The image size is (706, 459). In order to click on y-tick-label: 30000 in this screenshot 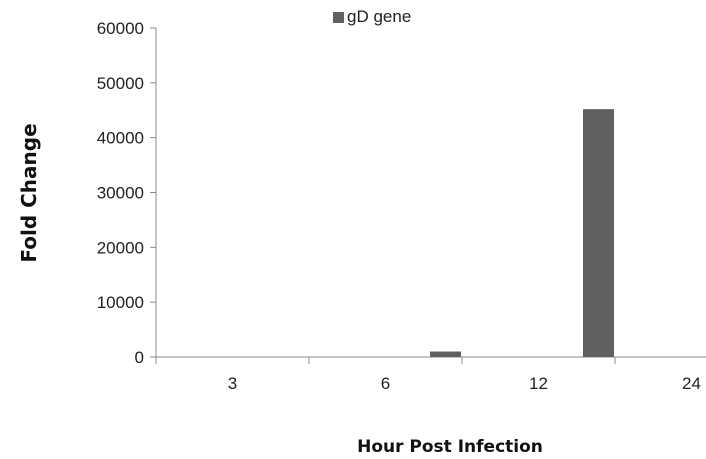, I will do `click(120, 193)`.